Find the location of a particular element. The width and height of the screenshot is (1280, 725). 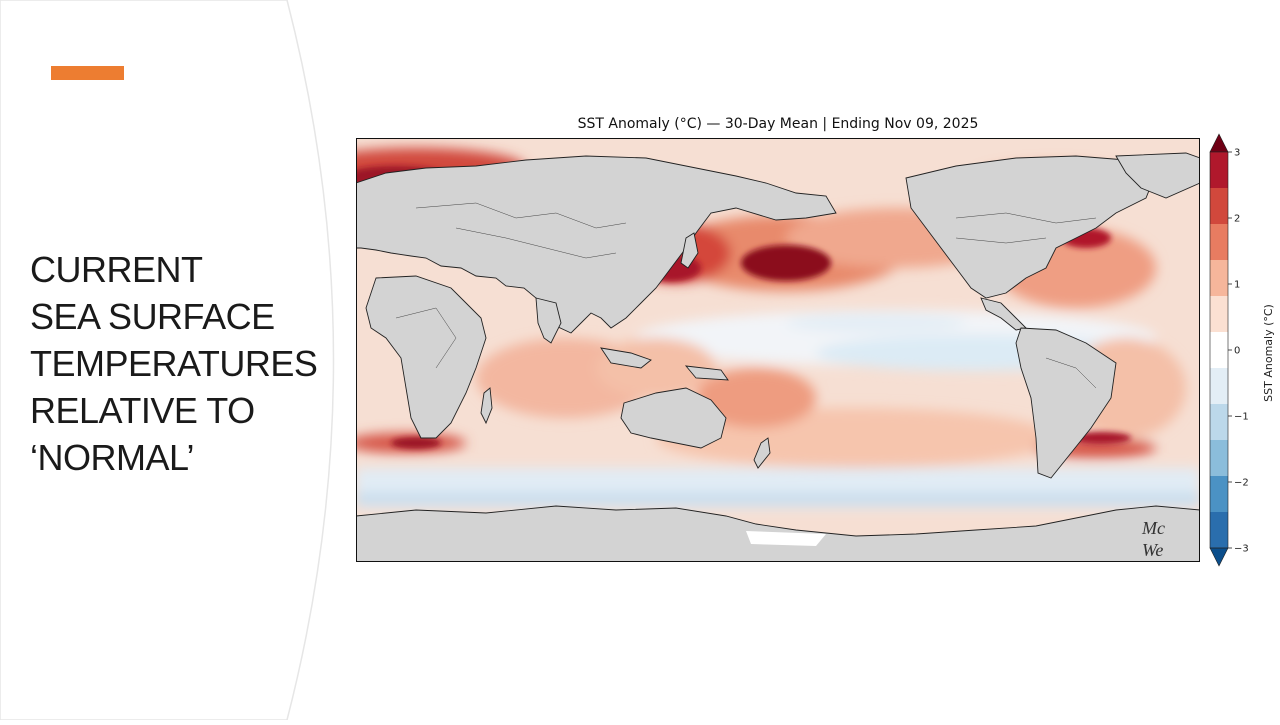

svg-text: We is located at coordinates (1152, 550).